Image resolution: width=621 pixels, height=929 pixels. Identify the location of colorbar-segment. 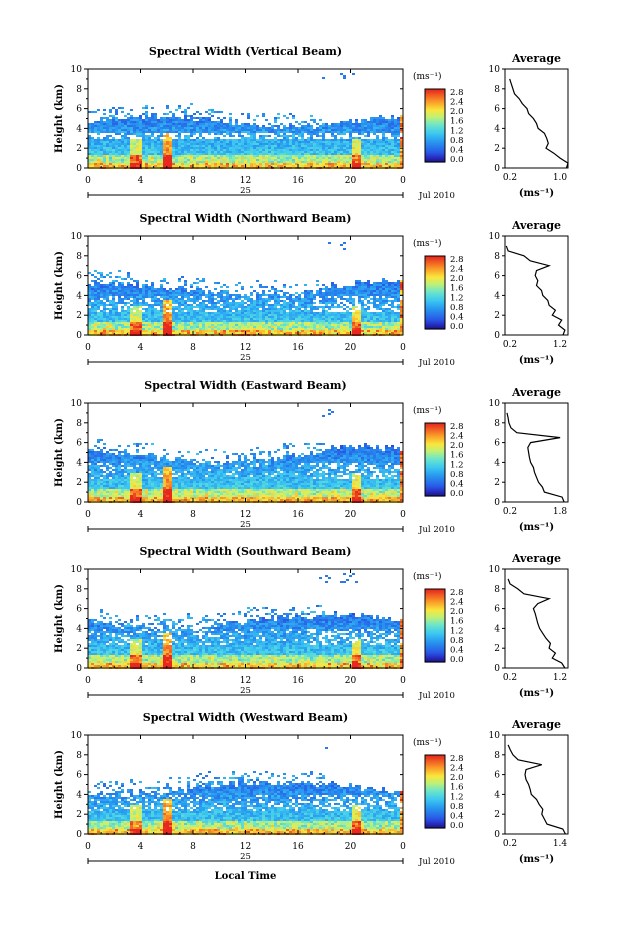
(435, 154).